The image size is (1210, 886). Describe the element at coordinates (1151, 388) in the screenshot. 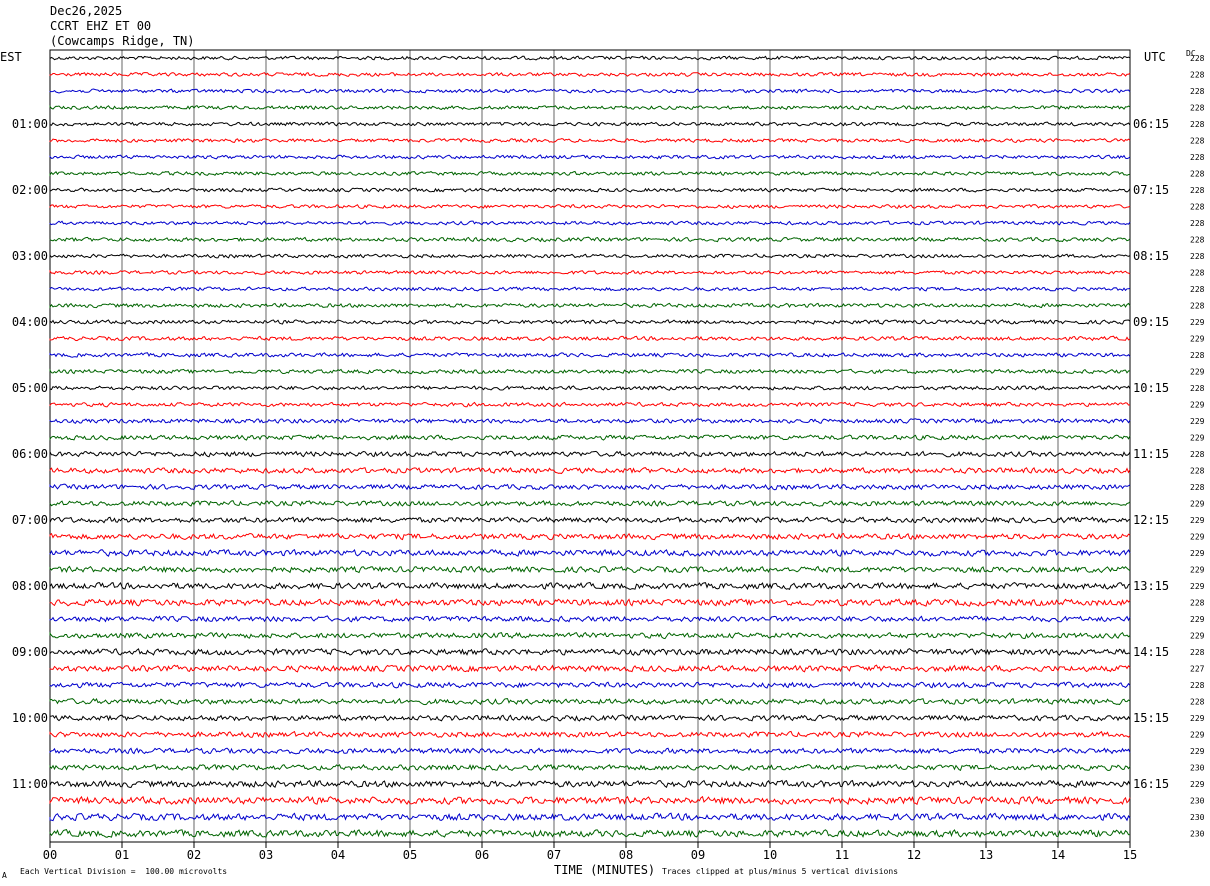

I see `utc-hour-label: 10:15` at that location.